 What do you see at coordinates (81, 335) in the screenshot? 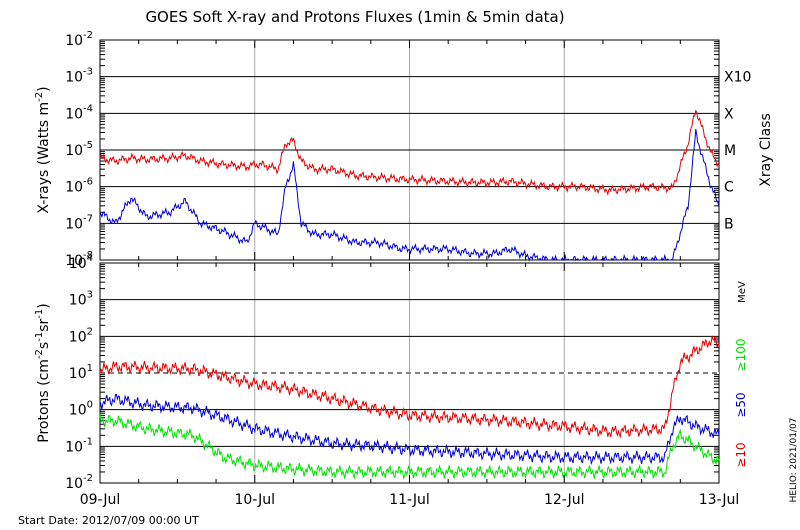
I see `y-tick-label: 10²` at bounding box center [81, 335].